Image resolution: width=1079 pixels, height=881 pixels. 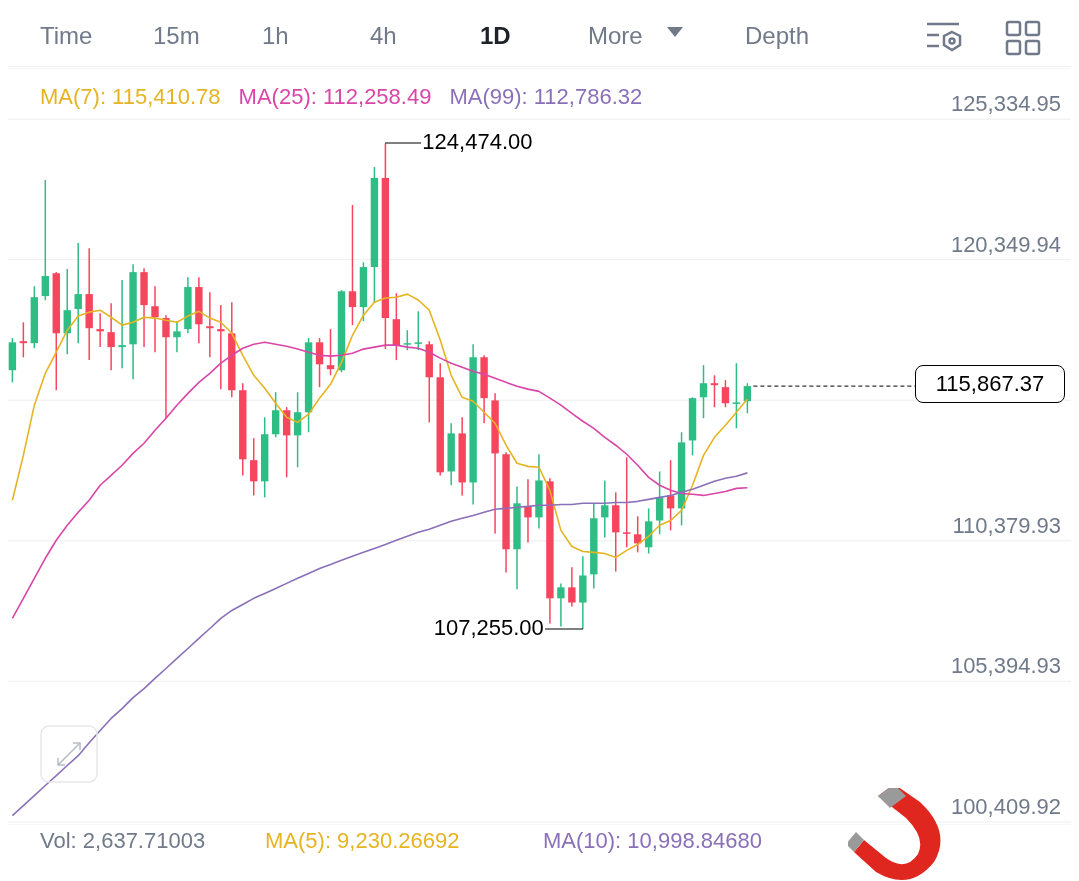 What do you see at coordinates (275, 36) in the screenshot?
I see `text: 1h` at bounding box center [275, 36].